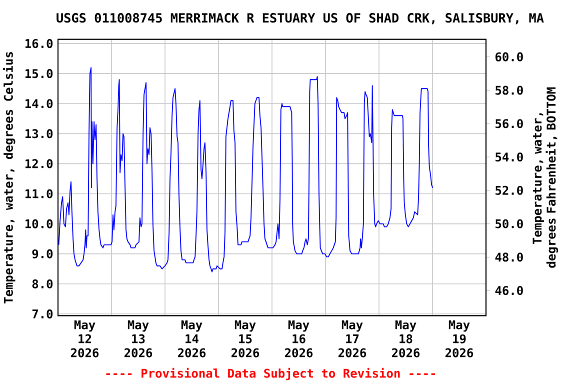 Image resolution: width=576 pixels, height=384 pixels. I want to click on y-tick-label: 14.0, so click(39, 103).